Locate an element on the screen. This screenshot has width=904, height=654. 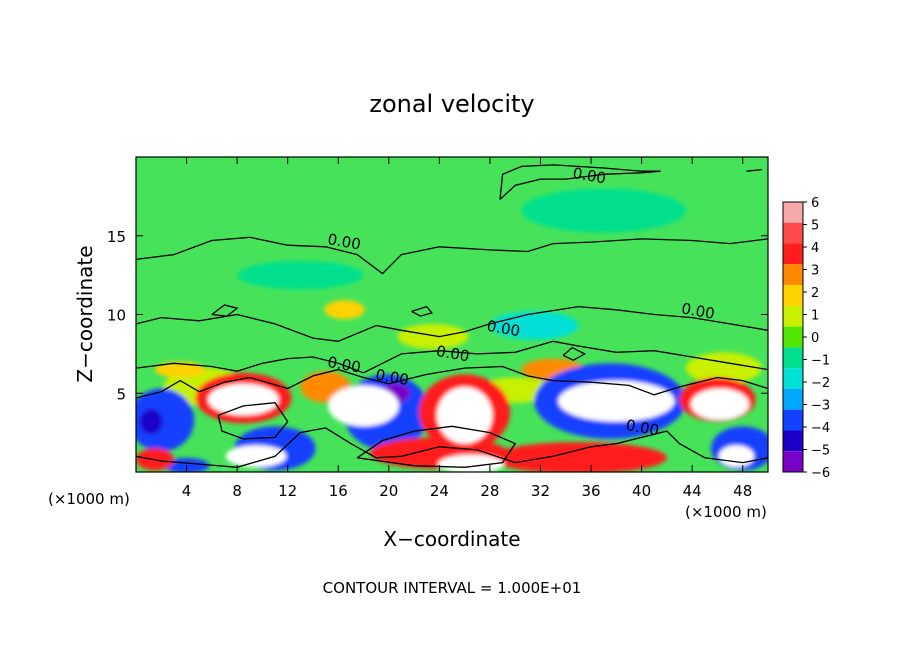
colorbar-label: 1 is located at coordinates (815, 316).